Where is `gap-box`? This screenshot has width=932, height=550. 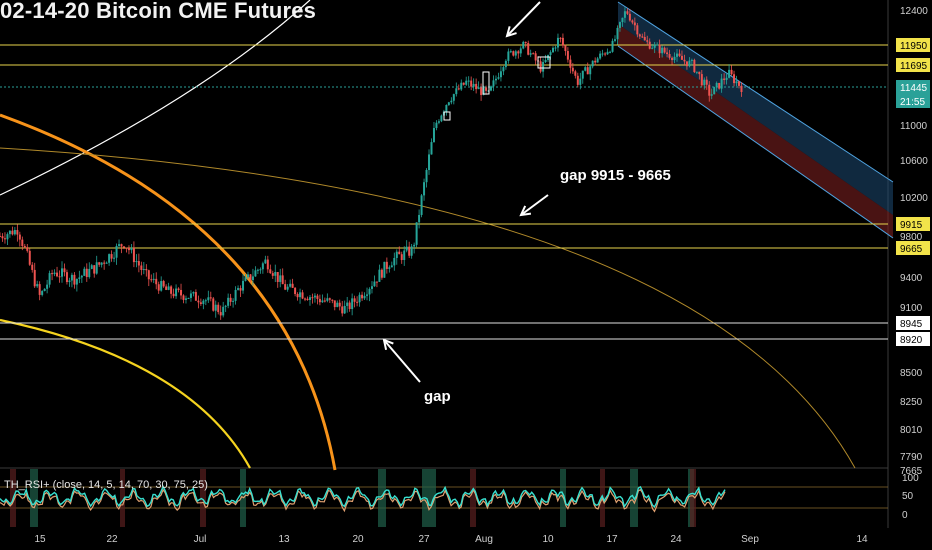
gap-box is located at coordinates (447, 116).